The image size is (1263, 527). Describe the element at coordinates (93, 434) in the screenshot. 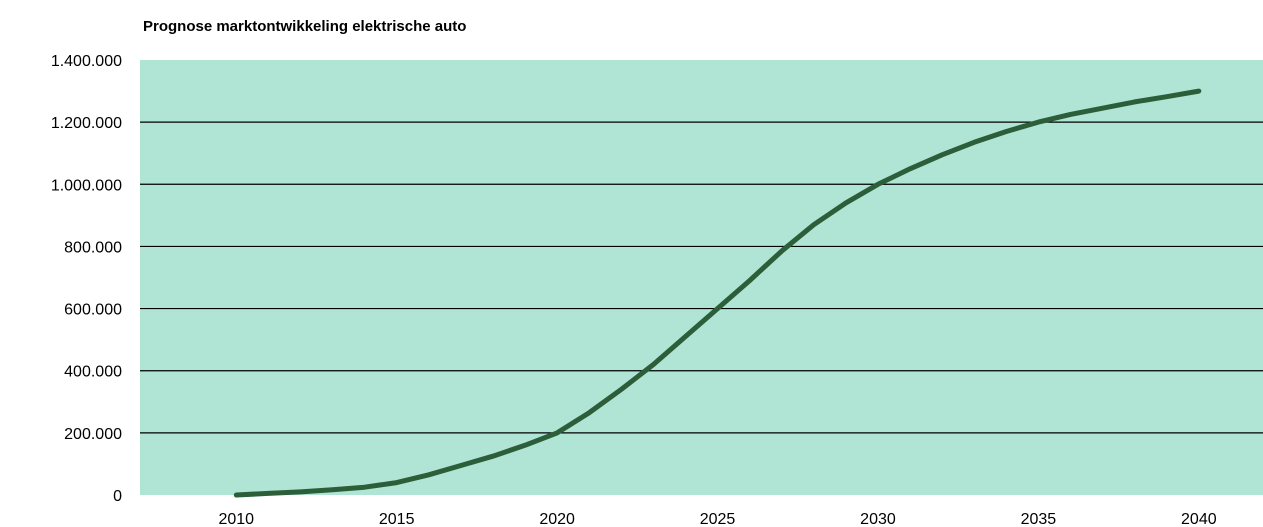

I see `y-tick-label: 200.000` at that location.